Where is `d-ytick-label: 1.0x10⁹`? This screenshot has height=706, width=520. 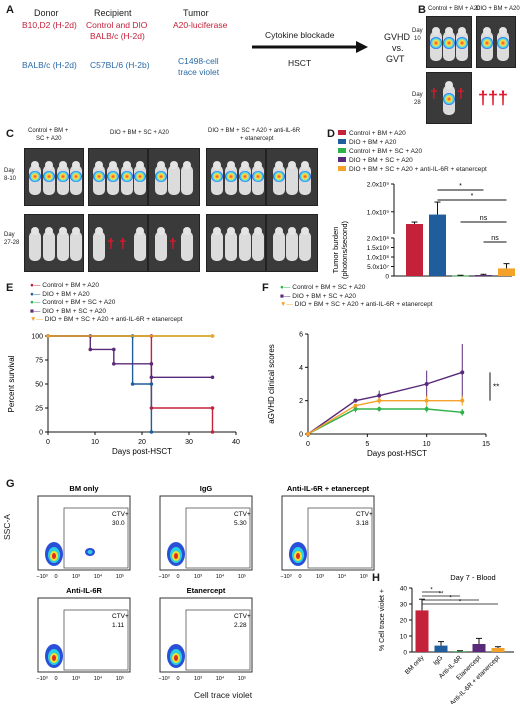
d-ytick-label: 1.0x10⁹ is located at coordinates (378, 212).